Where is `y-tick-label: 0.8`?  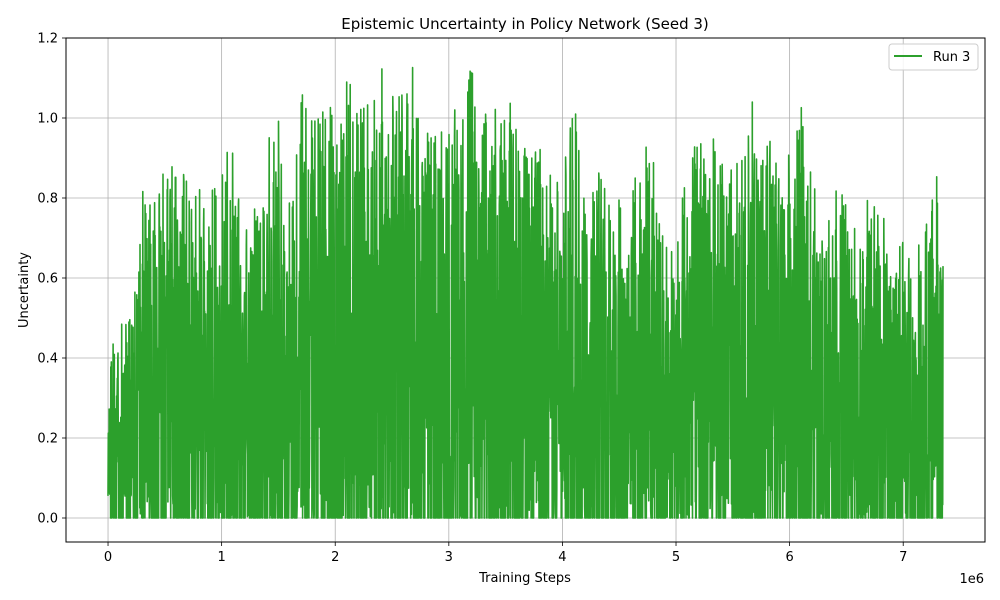 y-tick-label: 0.8 is located at coordinates (47, 199).